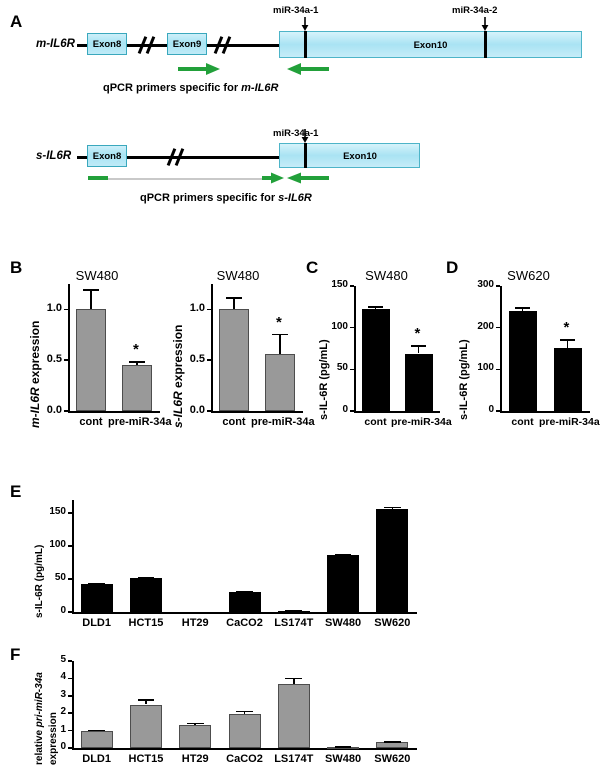  What do you see at coordinates (475, 10) in the screenshot?
I see `mir-site-label-2-m: miR-34a-2` at bounding box center [475, 10].